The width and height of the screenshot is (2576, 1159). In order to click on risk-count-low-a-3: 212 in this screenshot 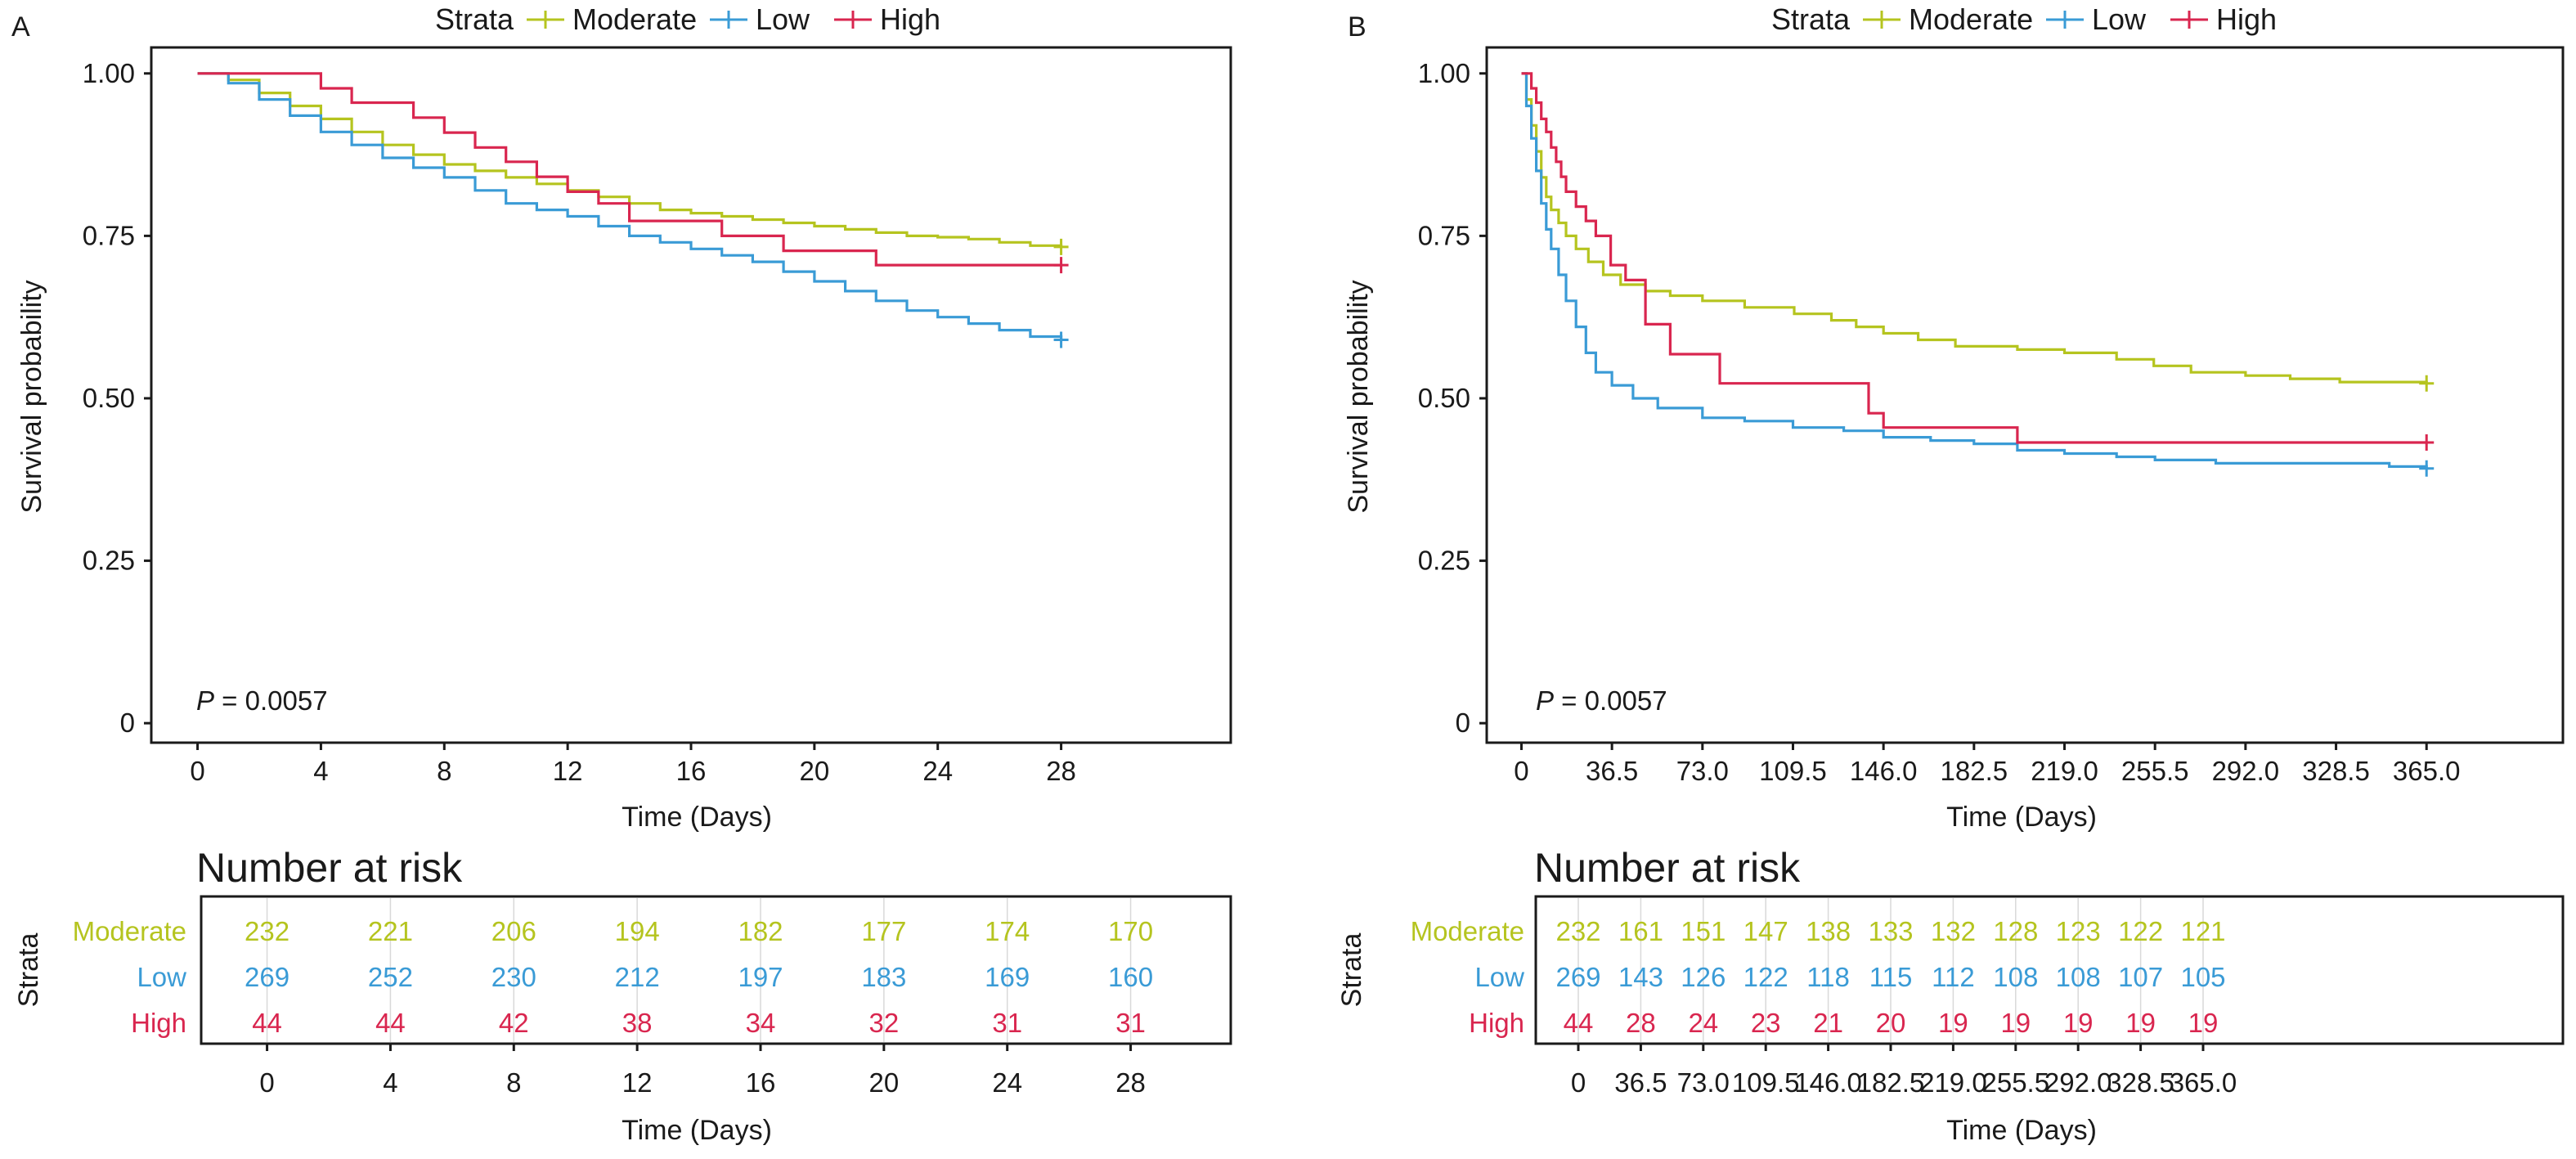, I will do `click(637, 977)`.